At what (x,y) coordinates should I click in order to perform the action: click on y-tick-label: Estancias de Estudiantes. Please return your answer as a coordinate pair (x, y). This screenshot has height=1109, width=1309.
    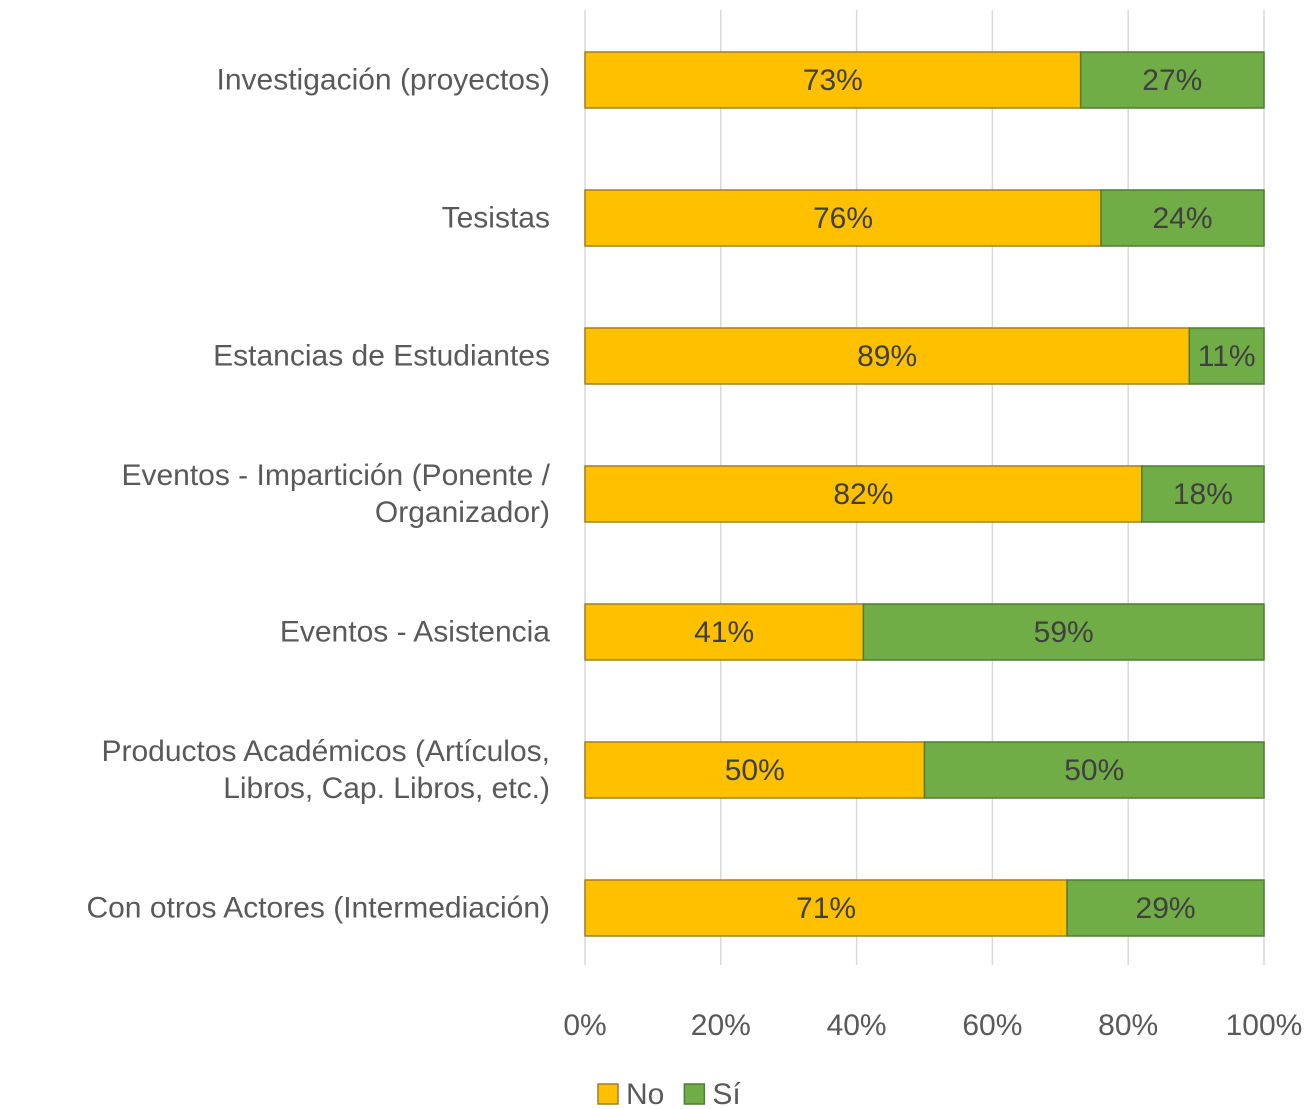
    Looking at the image, I should click on (381, 356).